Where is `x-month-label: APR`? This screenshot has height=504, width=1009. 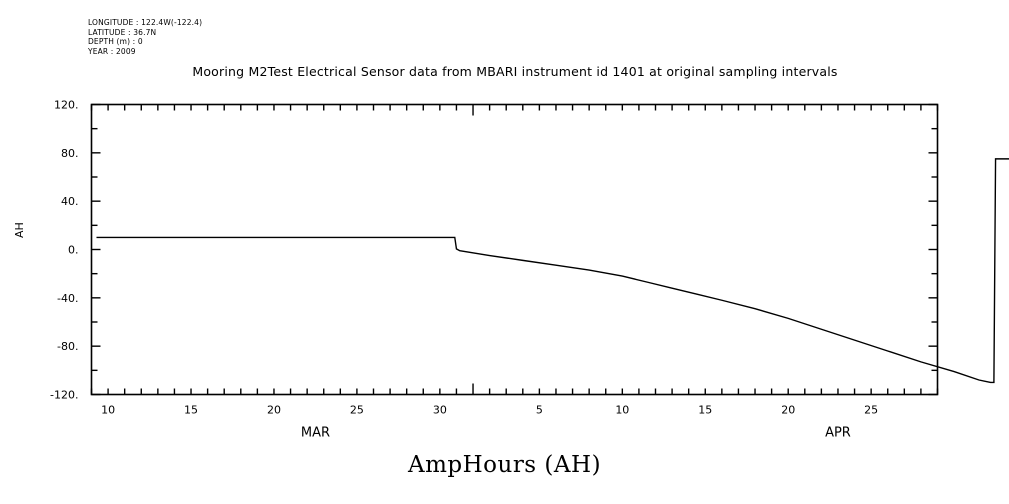 x-month-label: APR is located at coordinates (838, 433).